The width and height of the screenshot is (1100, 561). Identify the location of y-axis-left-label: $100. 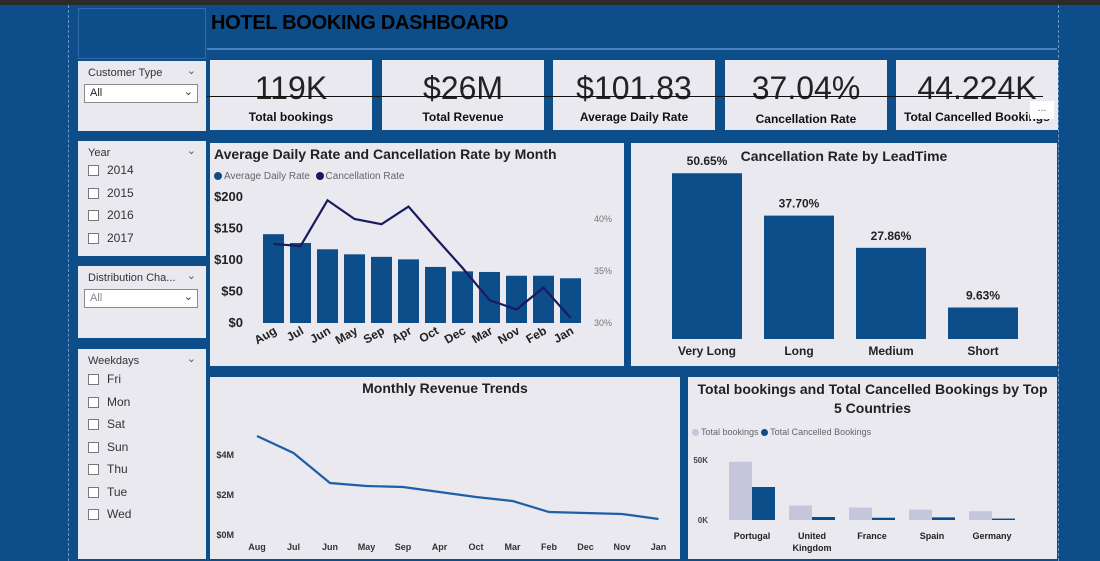
(228, 259).